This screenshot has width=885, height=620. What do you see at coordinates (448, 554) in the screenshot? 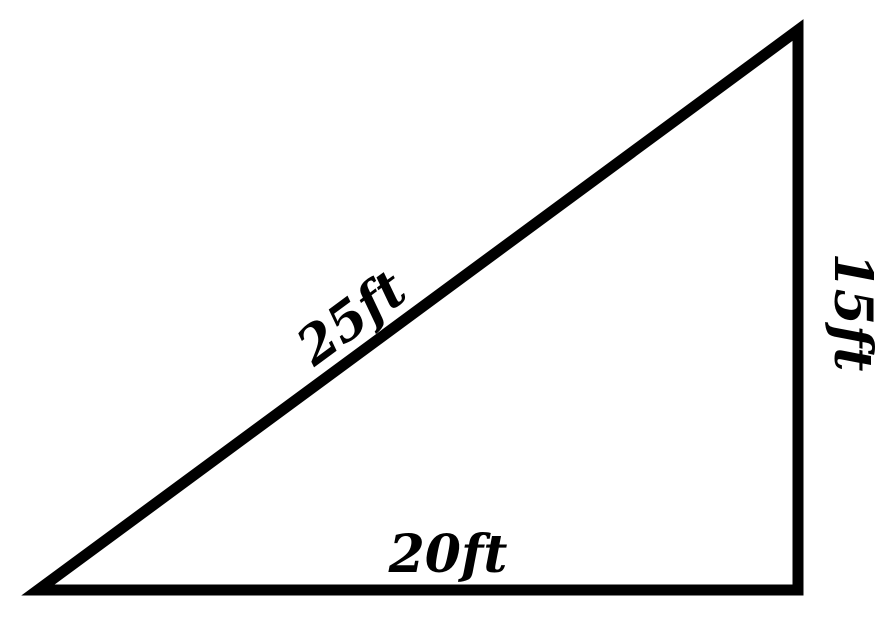
I see `base-label: 20ft` at bounding box center [448, 554].